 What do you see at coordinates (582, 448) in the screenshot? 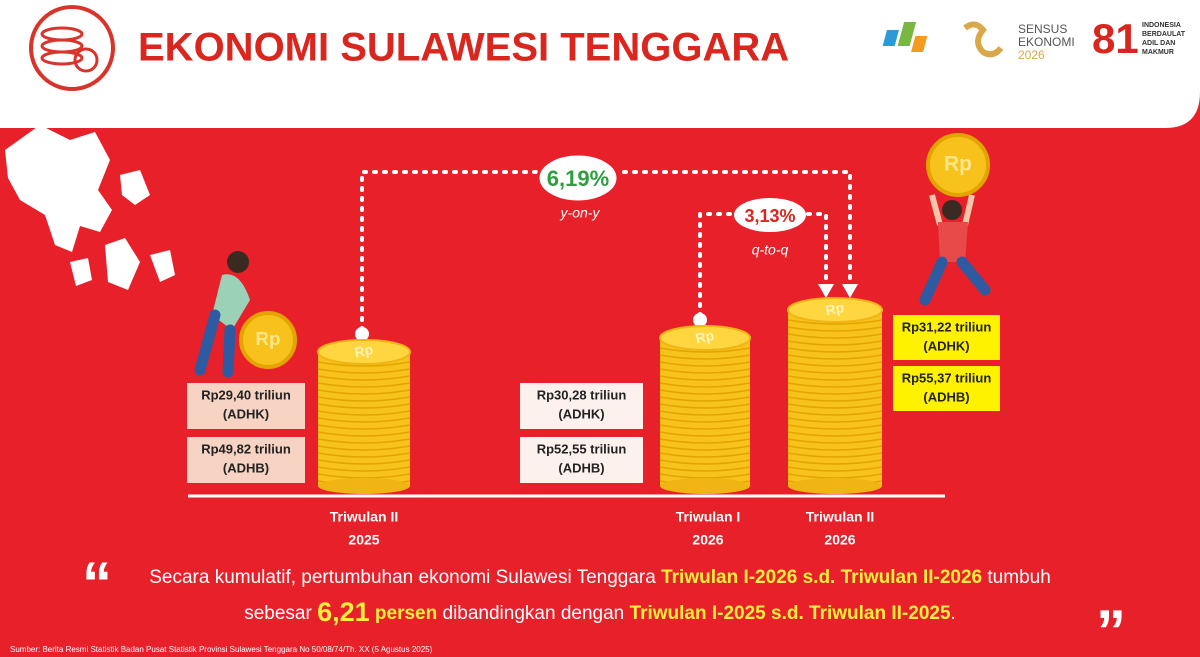
I see `value-text: Rp52,55 triliun` at bounding box center [582, 448].